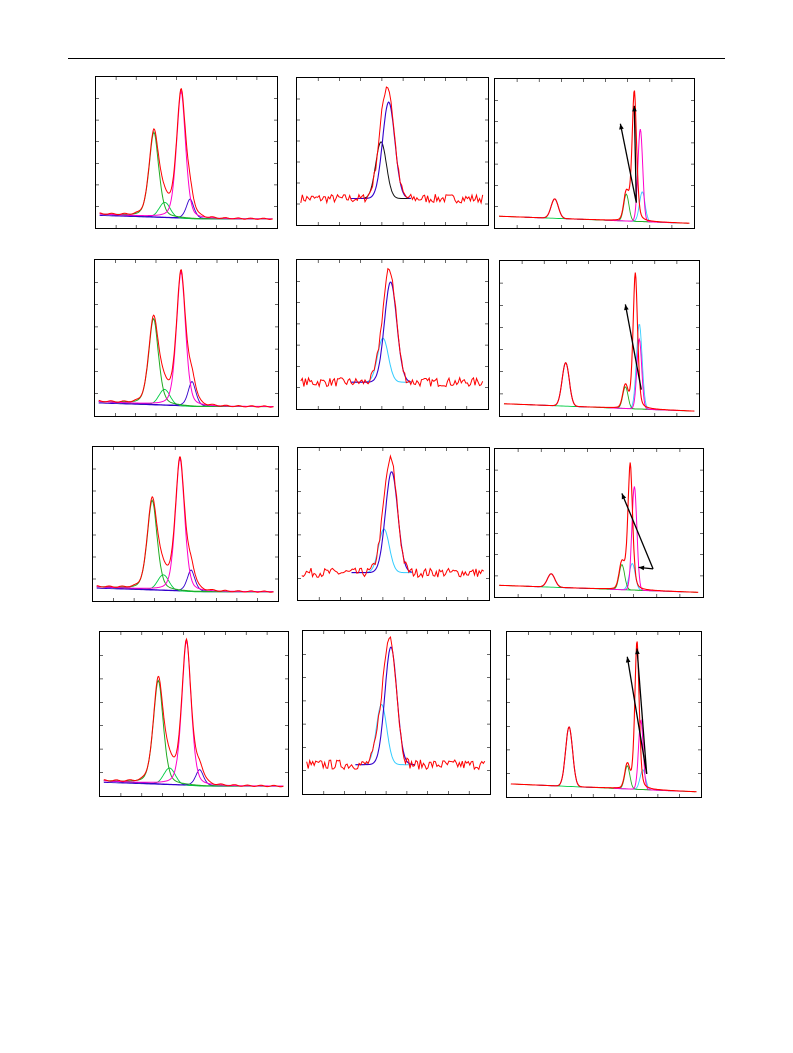  Describe the element at coordinates (185, 581) in the screenshot. I see `component-minor` at that location.